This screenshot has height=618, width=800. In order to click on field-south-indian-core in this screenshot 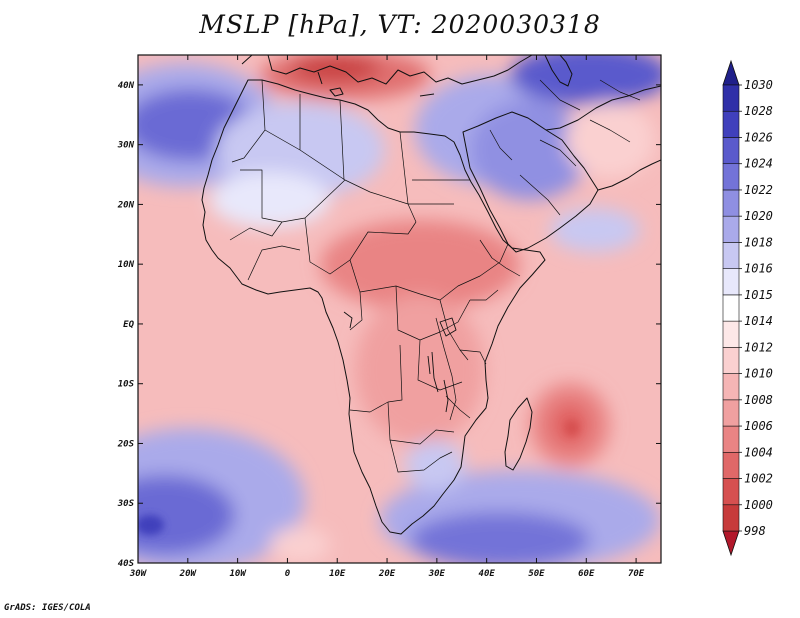, I will do `click(500, 537)`.